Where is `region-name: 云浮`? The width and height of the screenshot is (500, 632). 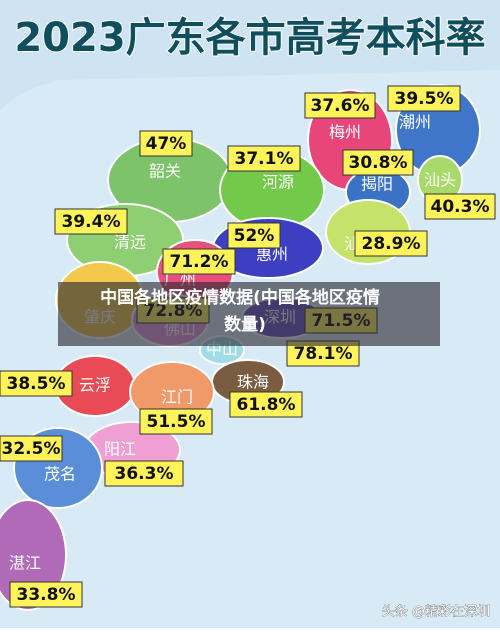
region-name: 云浮 is located at coordinates (95, 385).